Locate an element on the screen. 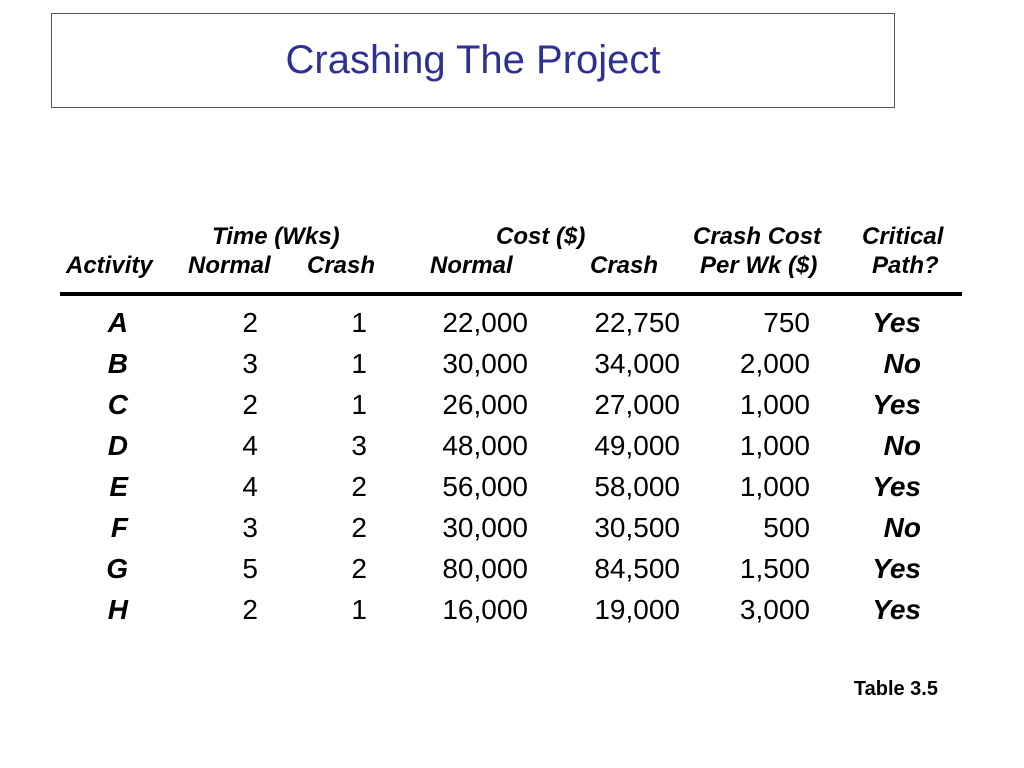 This screenshot has height=768, width=1024. cell-time-normal: 5 is located at coordinates (250, 568).